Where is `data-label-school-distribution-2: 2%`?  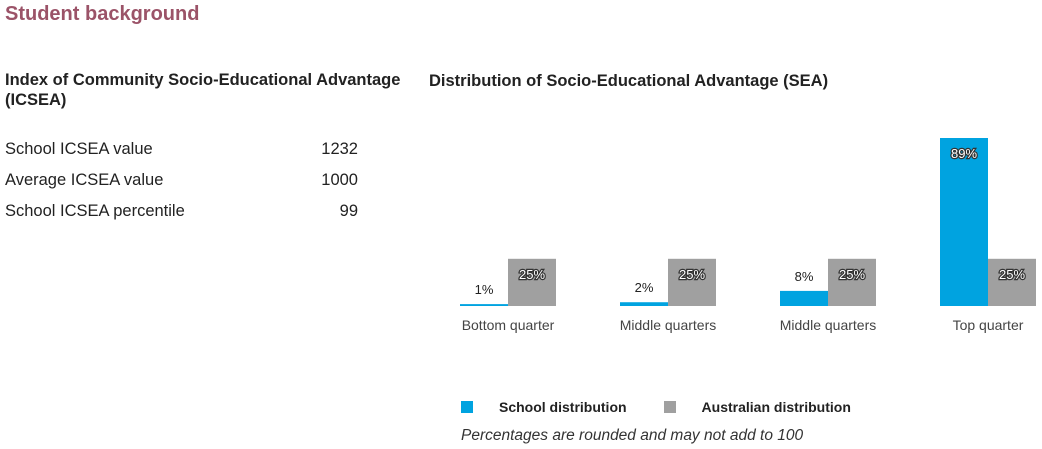 data-label-school-distribution-2: 2% is located at coordinates (644, 287).